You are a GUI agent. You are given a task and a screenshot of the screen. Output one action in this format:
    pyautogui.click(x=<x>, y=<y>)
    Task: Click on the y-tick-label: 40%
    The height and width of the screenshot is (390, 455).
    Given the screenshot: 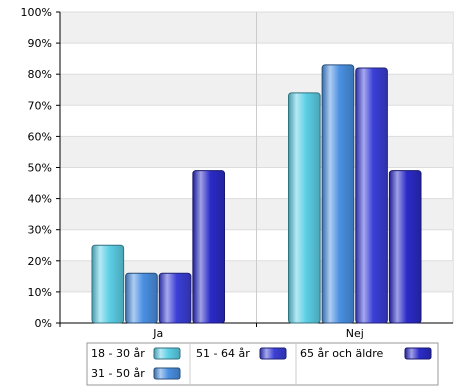 What is the action you would take?
    pyautogui.click(x=40, y=199)
    